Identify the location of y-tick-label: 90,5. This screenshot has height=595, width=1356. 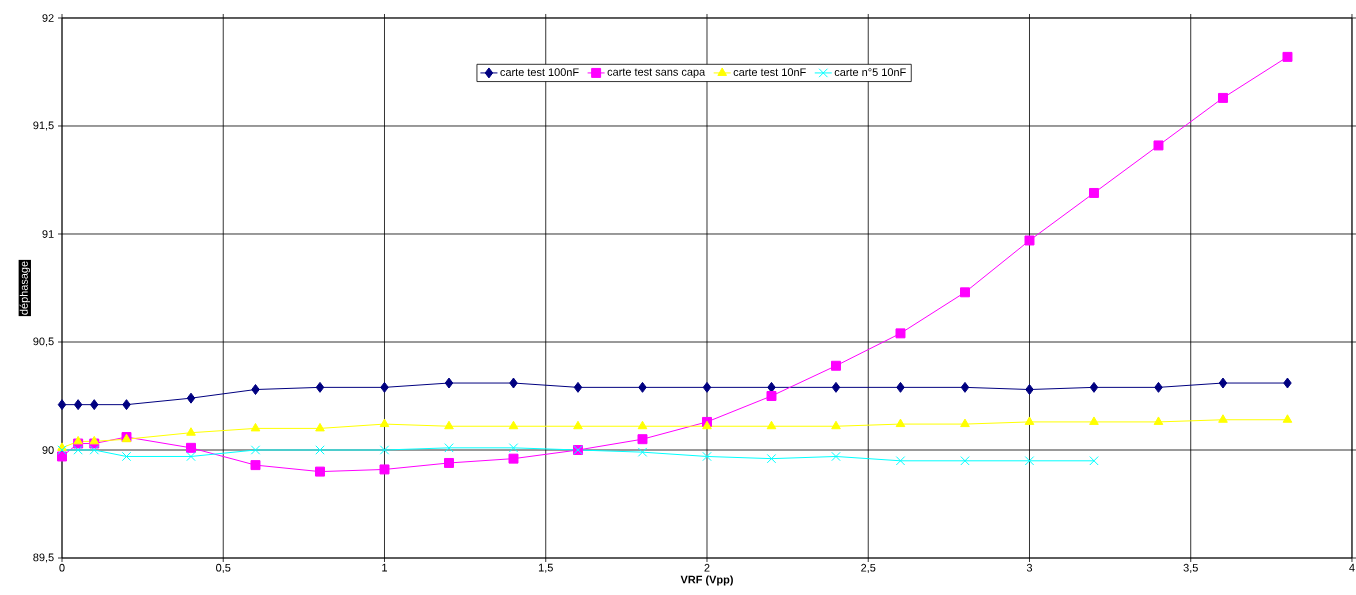
(43, 342).